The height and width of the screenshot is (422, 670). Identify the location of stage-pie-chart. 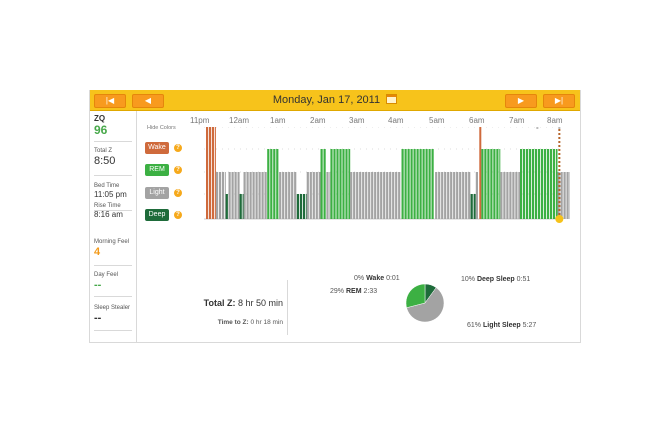
(425, 303).